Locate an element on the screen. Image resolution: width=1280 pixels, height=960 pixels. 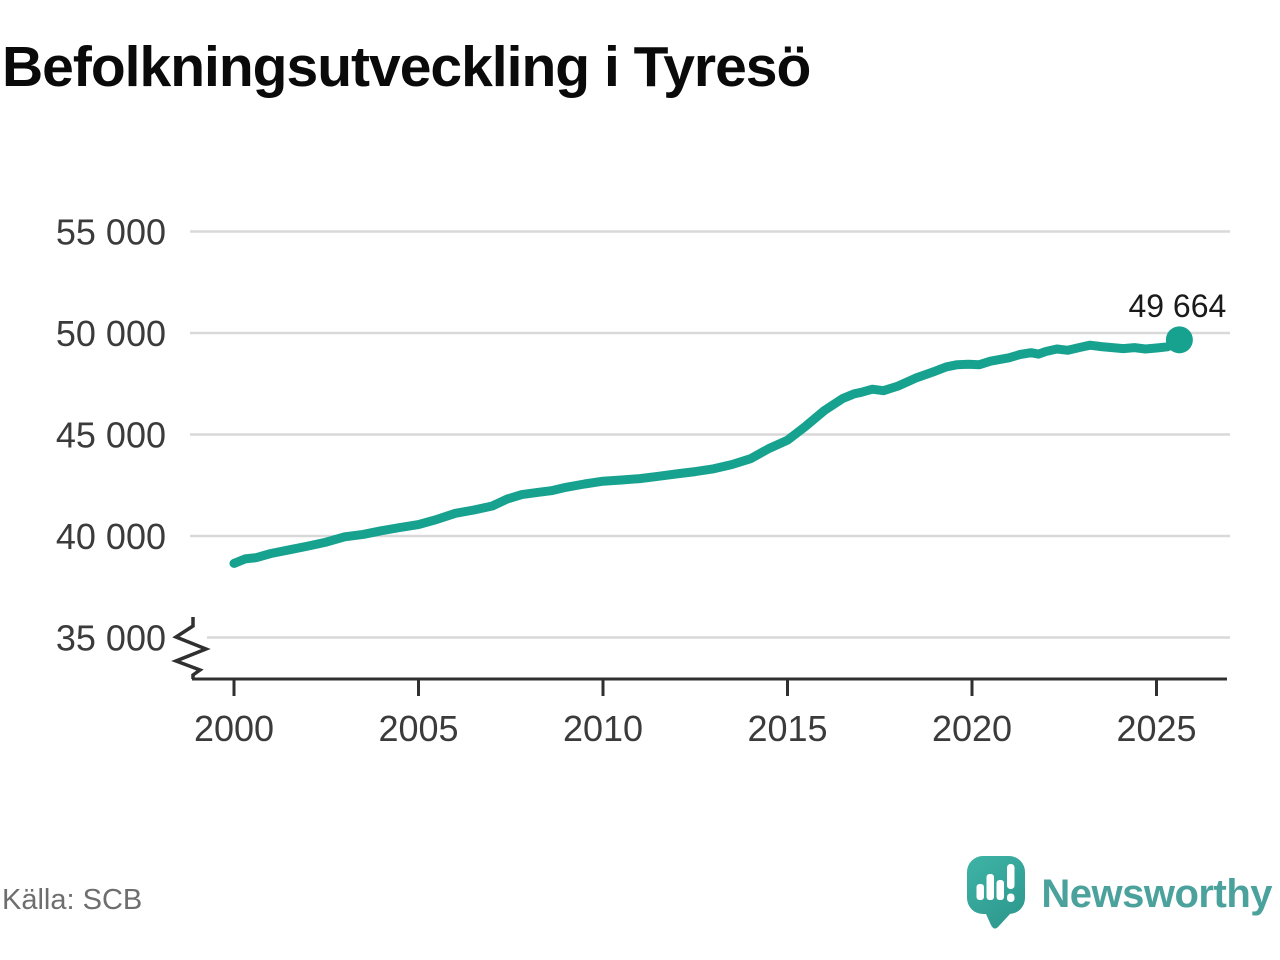
newsworthy-logo: Newsworthy is located at coordinates (1119, 894).